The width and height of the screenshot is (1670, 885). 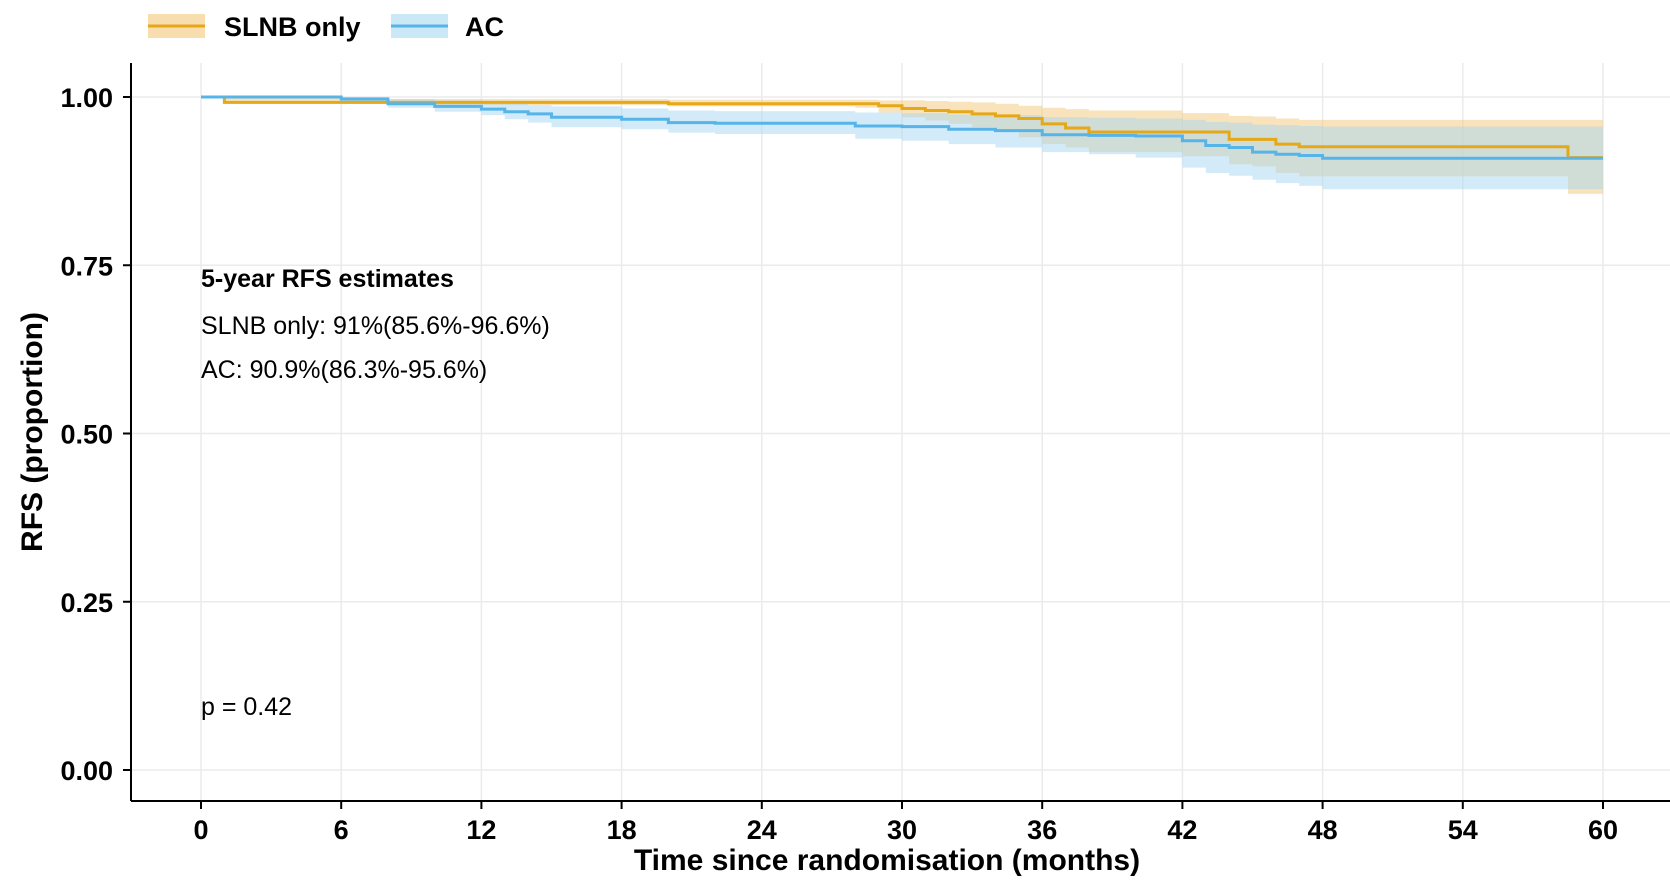 What do you see at coordinates (1603, 830) in the screenshot?
I see `x-tick-label: 60` at bounding box center [1603, 830].